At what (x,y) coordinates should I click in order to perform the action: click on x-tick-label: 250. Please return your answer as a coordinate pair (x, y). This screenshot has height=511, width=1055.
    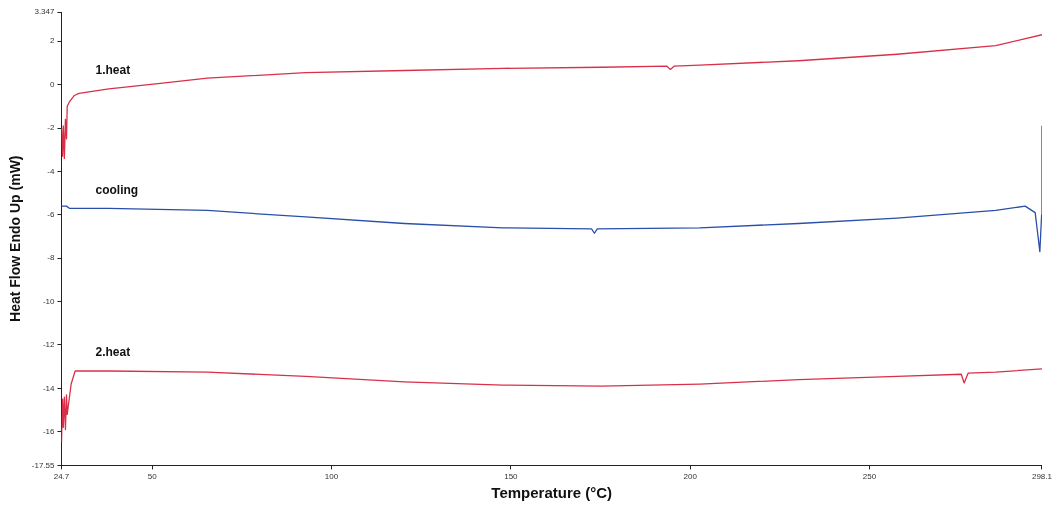
    Looking at the image, I should click on (869, 477).